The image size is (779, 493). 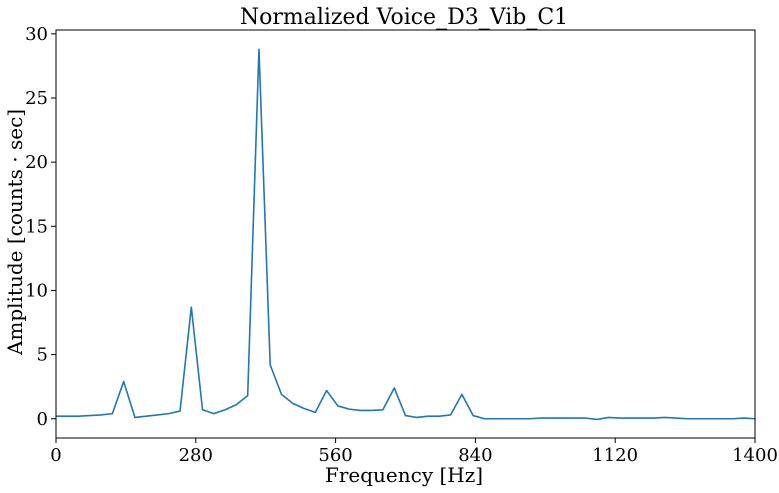 I want to click on x-tick-label: 280, so click(x=196, y=455).